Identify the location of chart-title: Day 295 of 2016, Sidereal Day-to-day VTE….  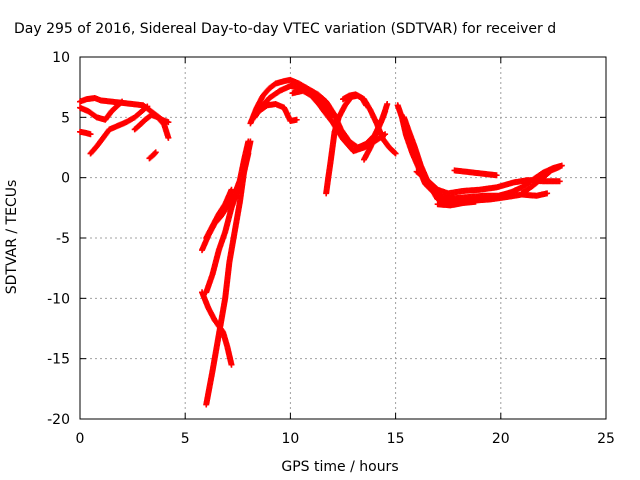
(285, 29).